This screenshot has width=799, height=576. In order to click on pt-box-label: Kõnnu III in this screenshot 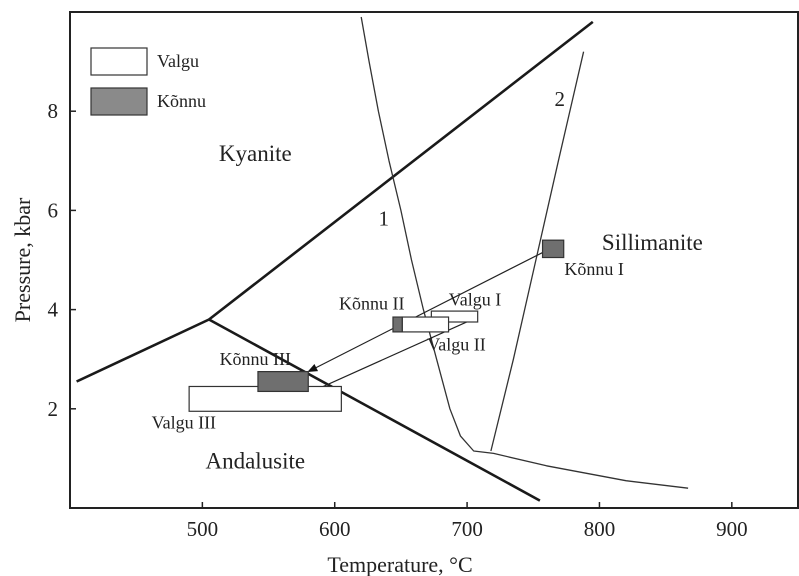, I will do `click(255, 359)`.